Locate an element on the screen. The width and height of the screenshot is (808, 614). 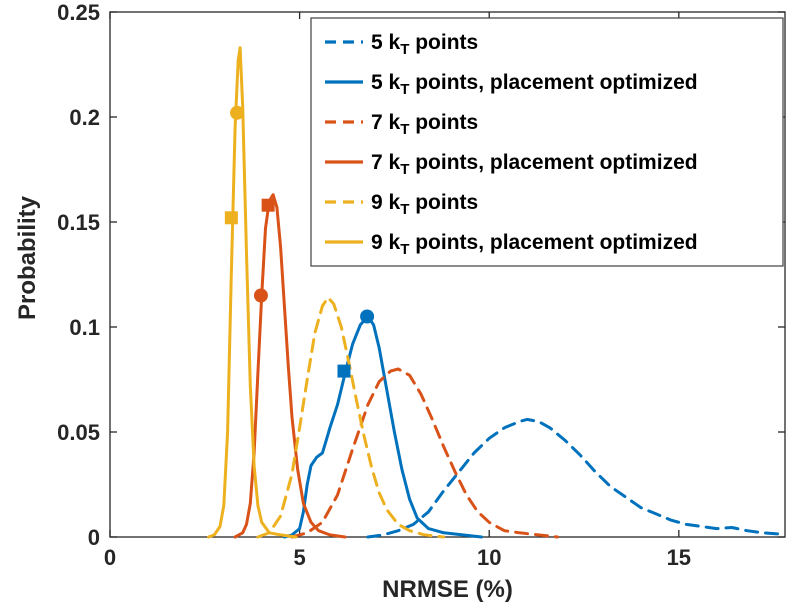
x-tick-label: 15 is located at coordinates (679, 557).